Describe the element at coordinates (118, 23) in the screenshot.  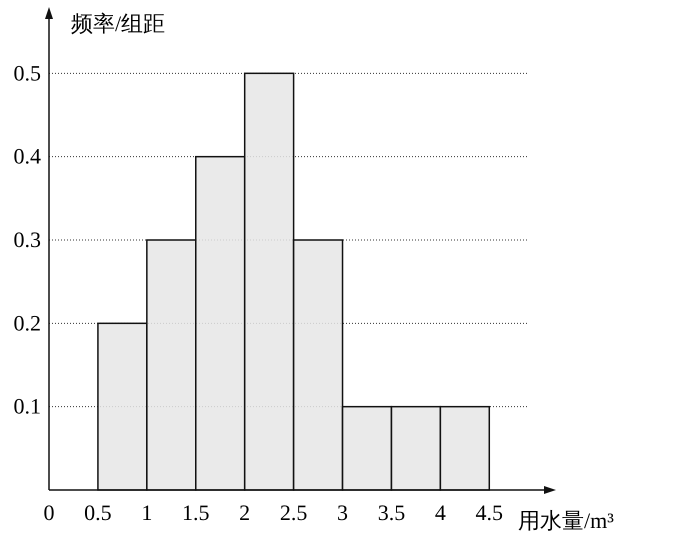
I see `y-axis-title: 频率/组距` at that location.